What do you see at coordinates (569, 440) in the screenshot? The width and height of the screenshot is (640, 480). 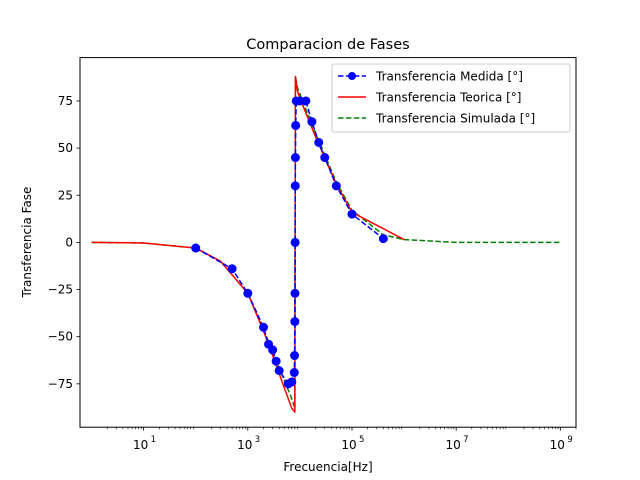 I see `x-tick-exponent: 9` at bounding box center [569, 440].